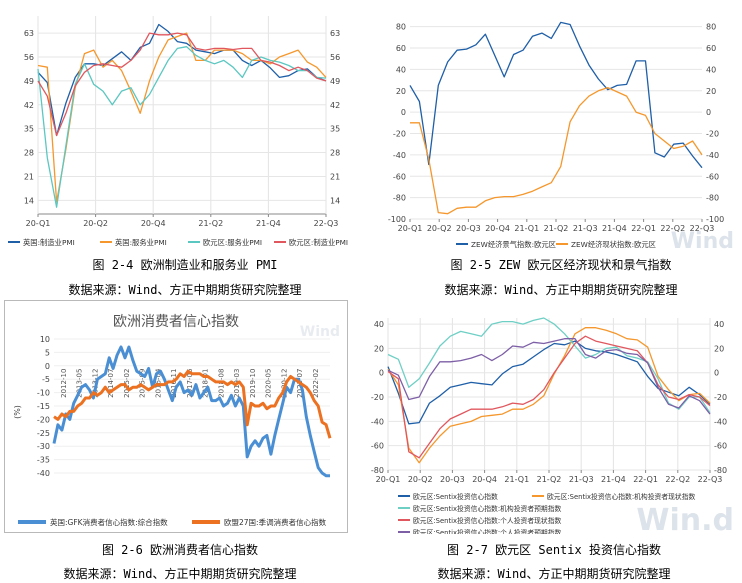  Describe the element at coordinates (176, 322) in the screenshot. I see `chart-title: 欧洲消费者信心指数` at that location.